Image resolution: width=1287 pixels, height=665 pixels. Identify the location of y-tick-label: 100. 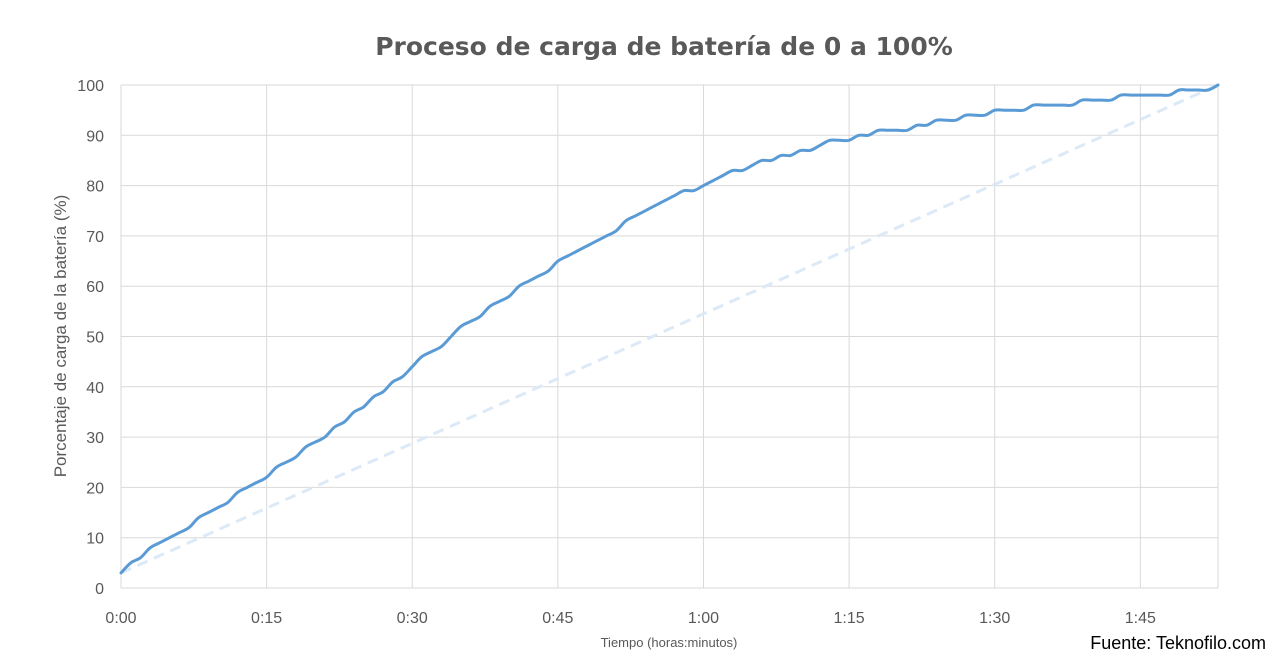
(90, 86).